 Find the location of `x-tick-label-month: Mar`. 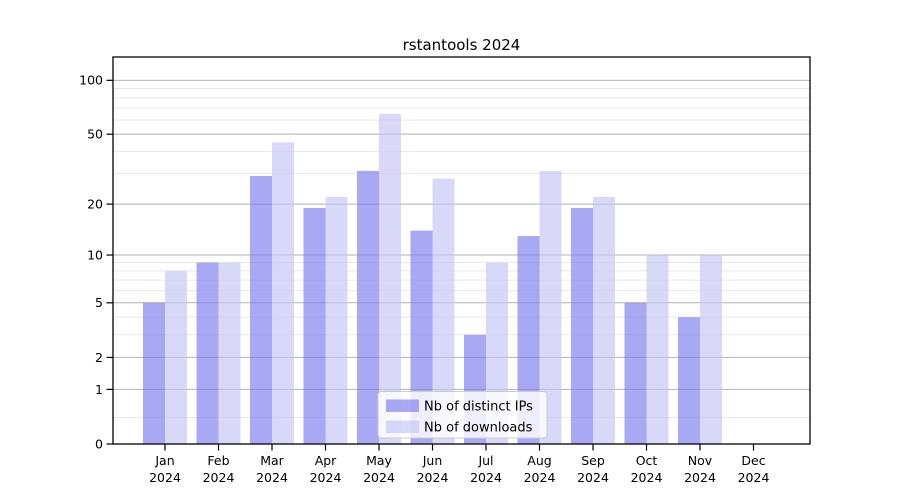

x-tick-label-month: Mar is located at coordinates (272, 460).